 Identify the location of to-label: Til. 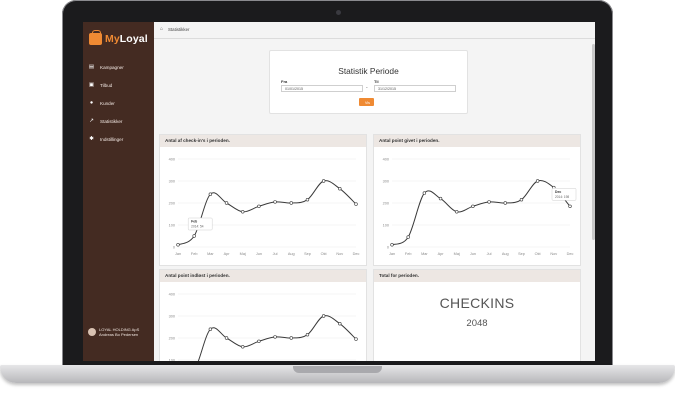
(376, 81).